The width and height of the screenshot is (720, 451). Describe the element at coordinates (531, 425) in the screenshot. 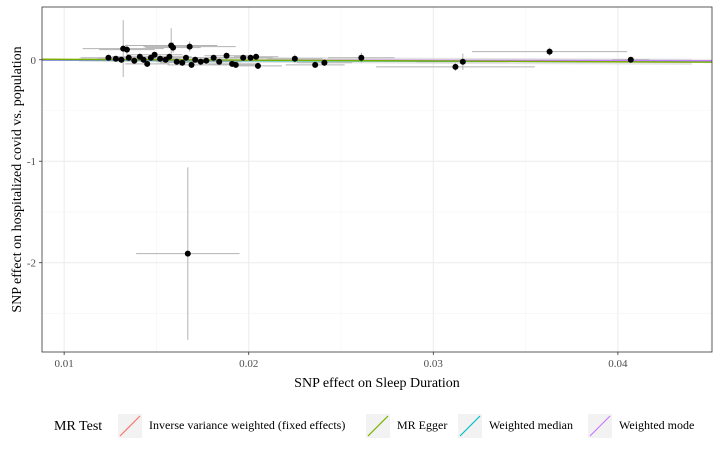

I see `legend-label: Weighted median` at that location.